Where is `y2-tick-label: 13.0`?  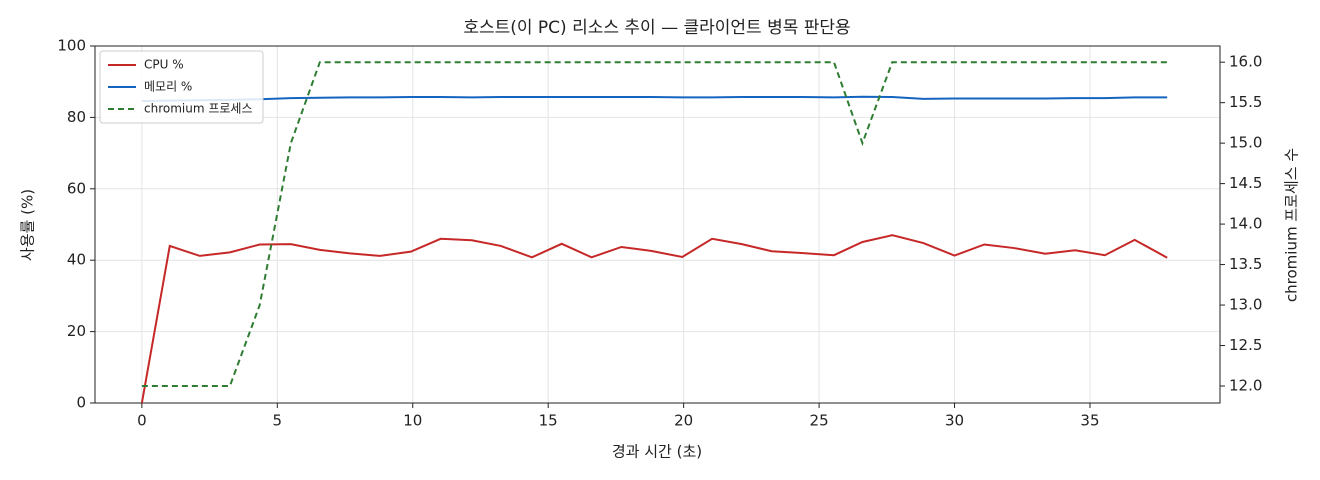 y2-tick-label: 13.0 is located at coordinates (1245, 305).